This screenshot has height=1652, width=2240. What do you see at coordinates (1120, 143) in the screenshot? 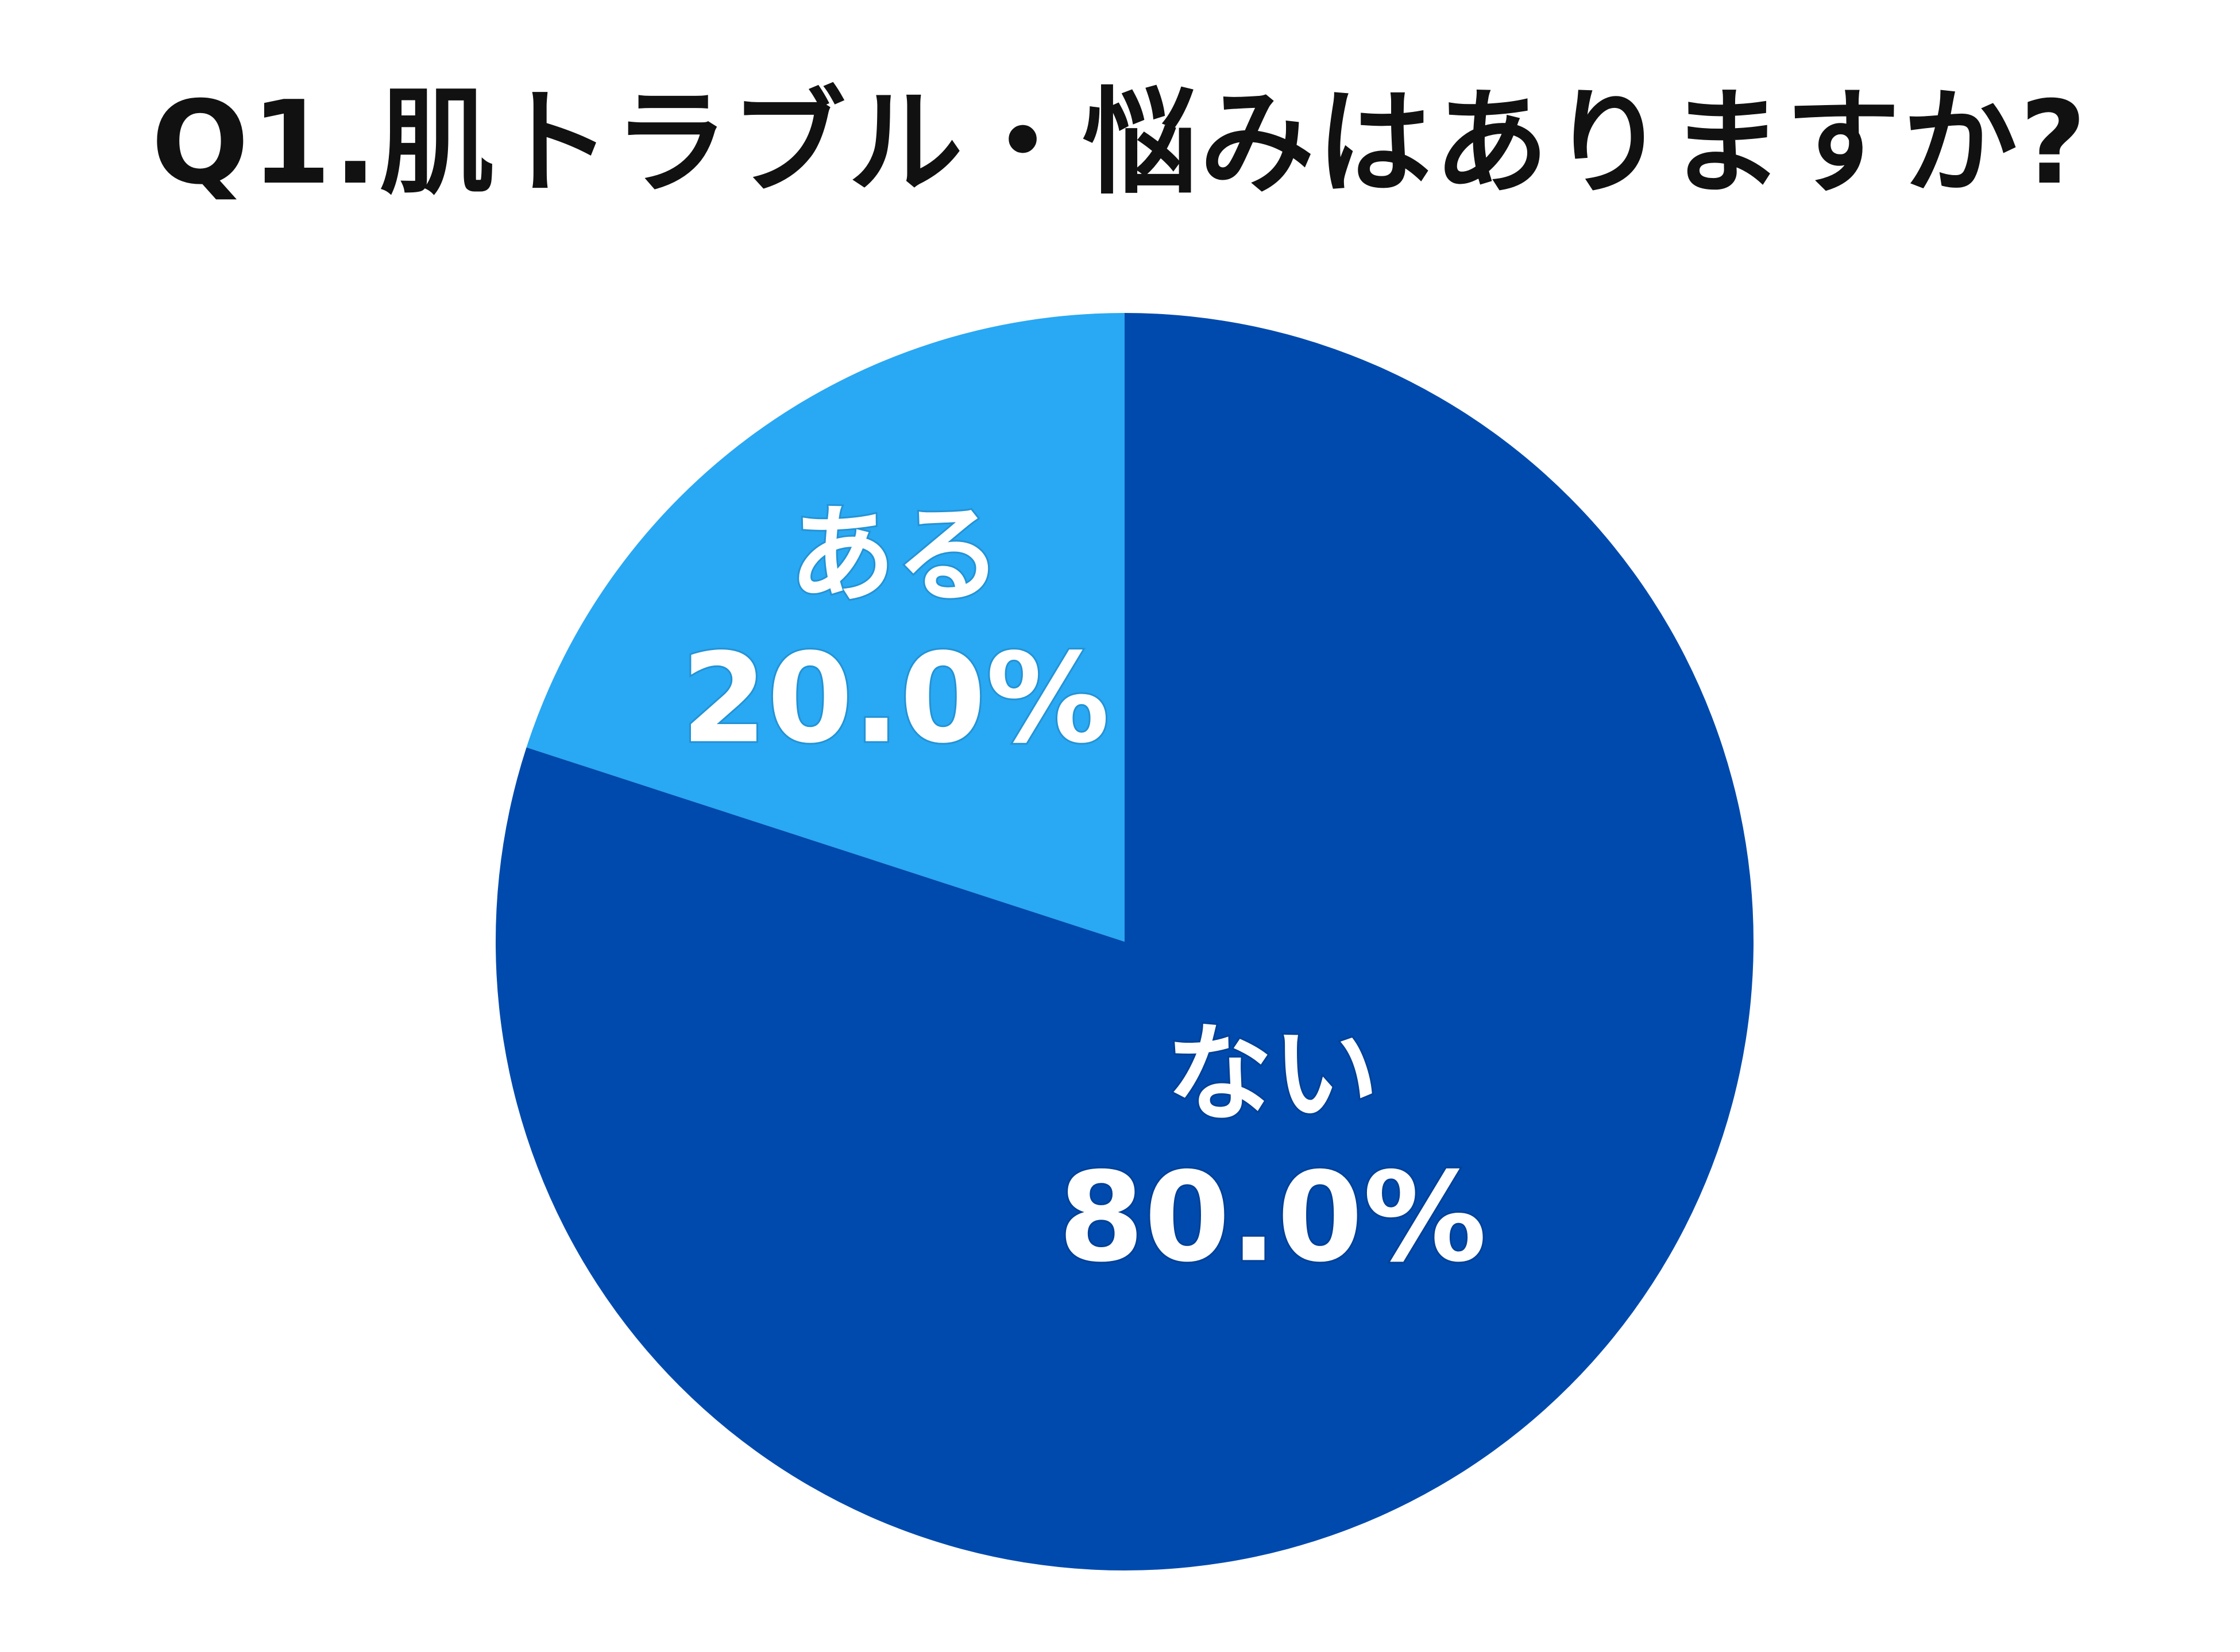
I see `chart-title: Q1.肌トラブル・悩みはありますか?` at bounding box center [1120, 143].